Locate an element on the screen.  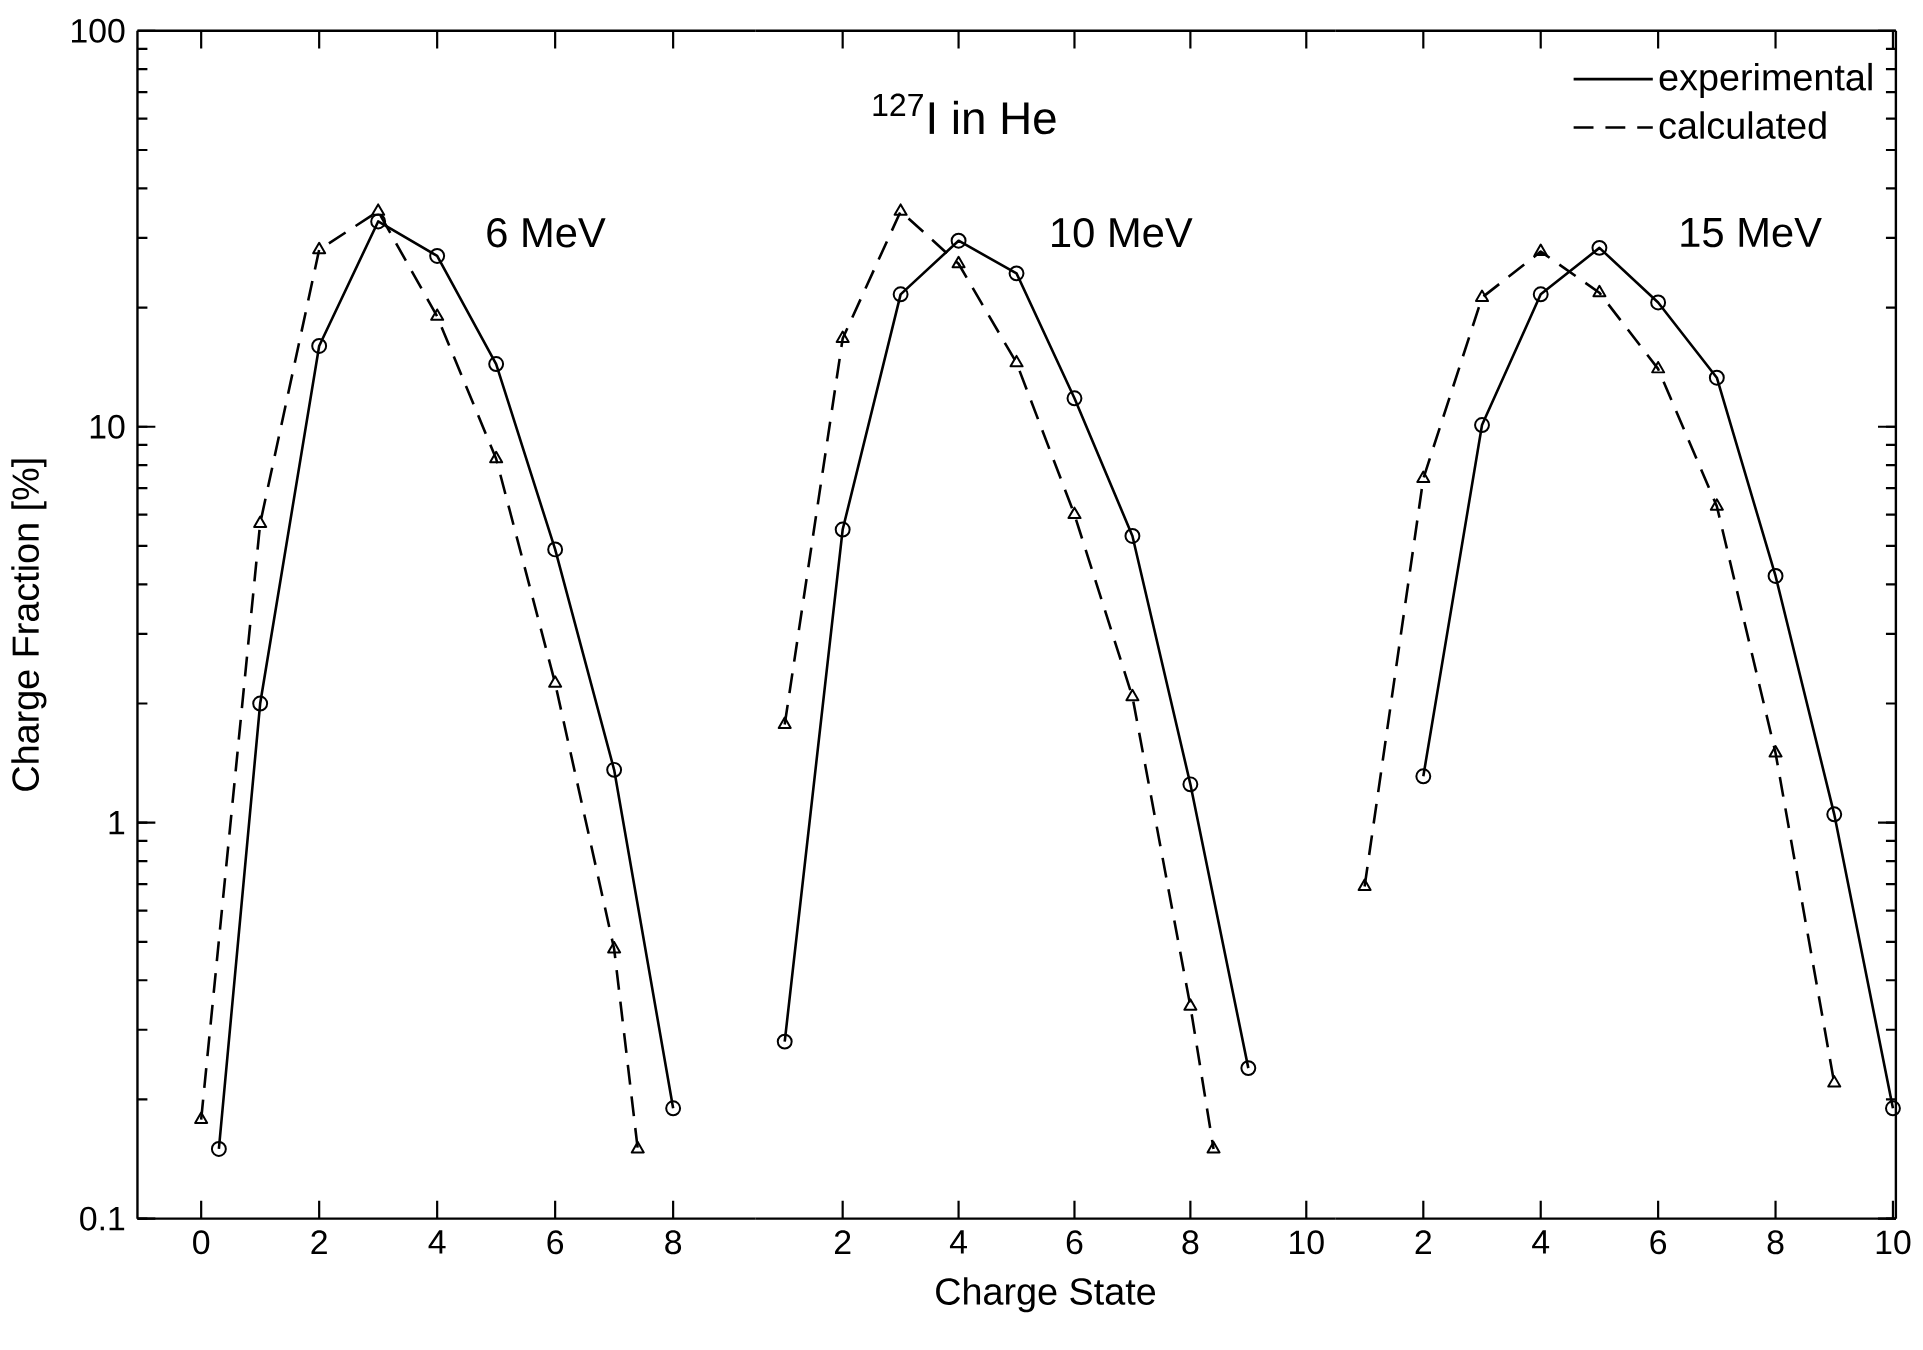
x-axis-title: Charge State is located at coordinates (1046, 1295).